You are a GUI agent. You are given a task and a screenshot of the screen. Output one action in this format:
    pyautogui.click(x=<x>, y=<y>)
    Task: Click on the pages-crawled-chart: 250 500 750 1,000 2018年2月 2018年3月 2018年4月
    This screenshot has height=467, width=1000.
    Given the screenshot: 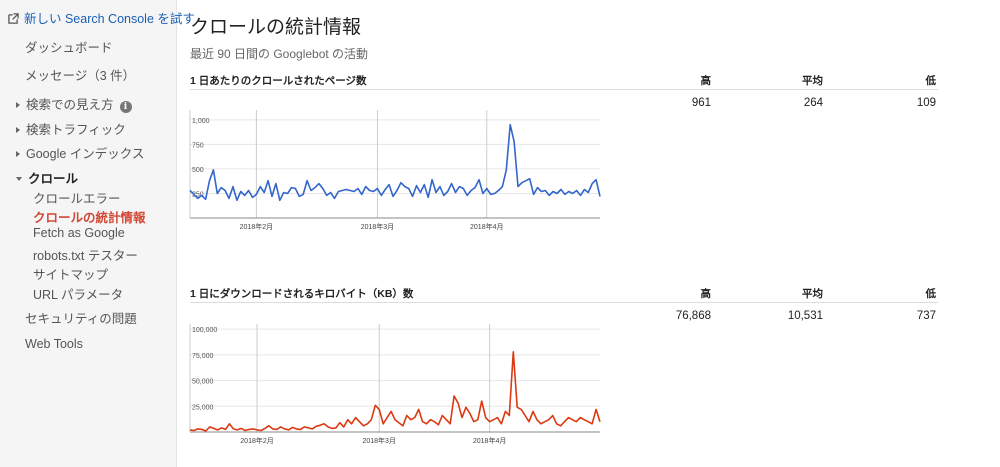 What is the action you would take?
    pyautogui.click(x=395, y=170)
    